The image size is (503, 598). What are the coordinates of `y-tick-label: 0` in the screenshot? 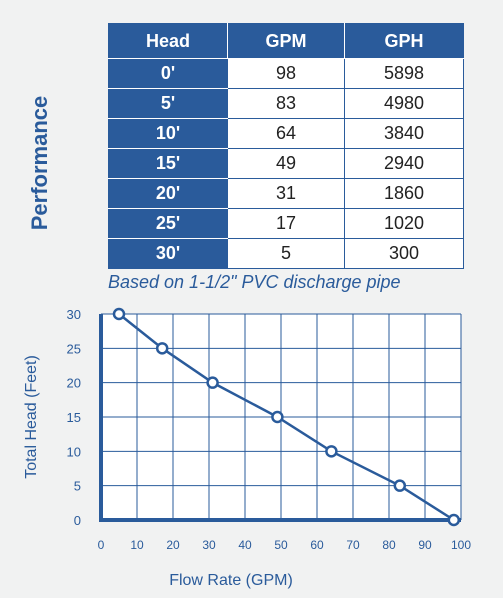 It's located at (77, 520).